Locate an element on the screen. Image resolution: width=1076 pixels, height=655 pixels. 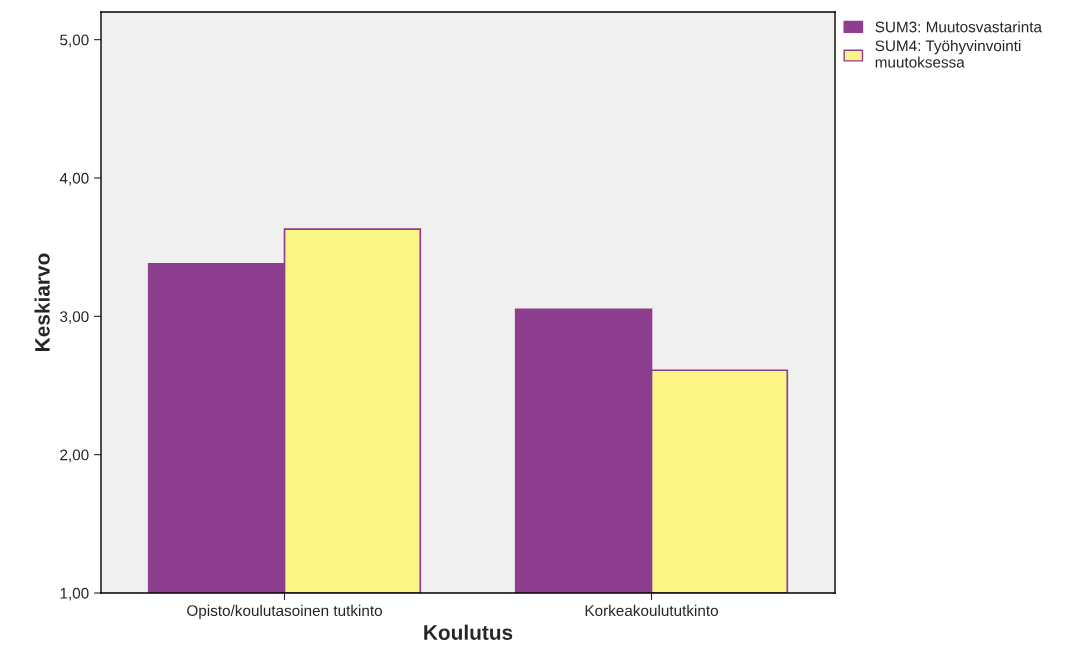
y-tick-label: 4,00 is located at coordinates (74, 179).